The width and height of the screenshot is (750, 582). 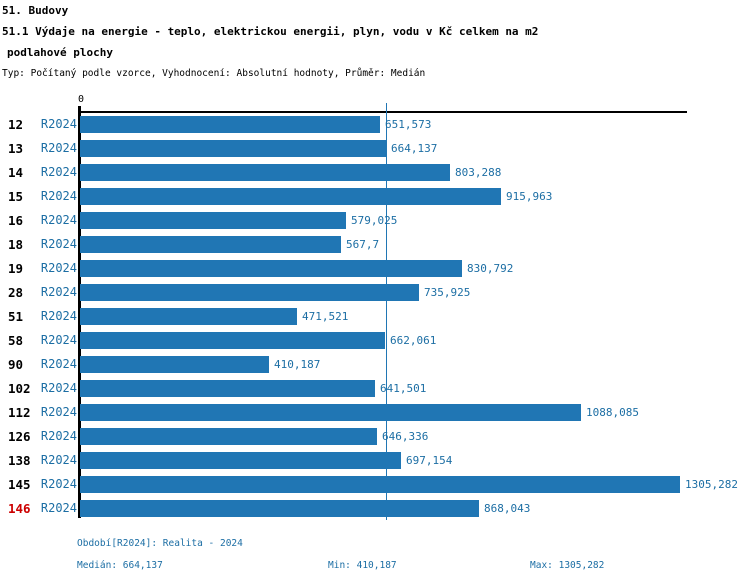 I want to click on chart-row: 18 R2024 567,7, so click(x=375, y=244).